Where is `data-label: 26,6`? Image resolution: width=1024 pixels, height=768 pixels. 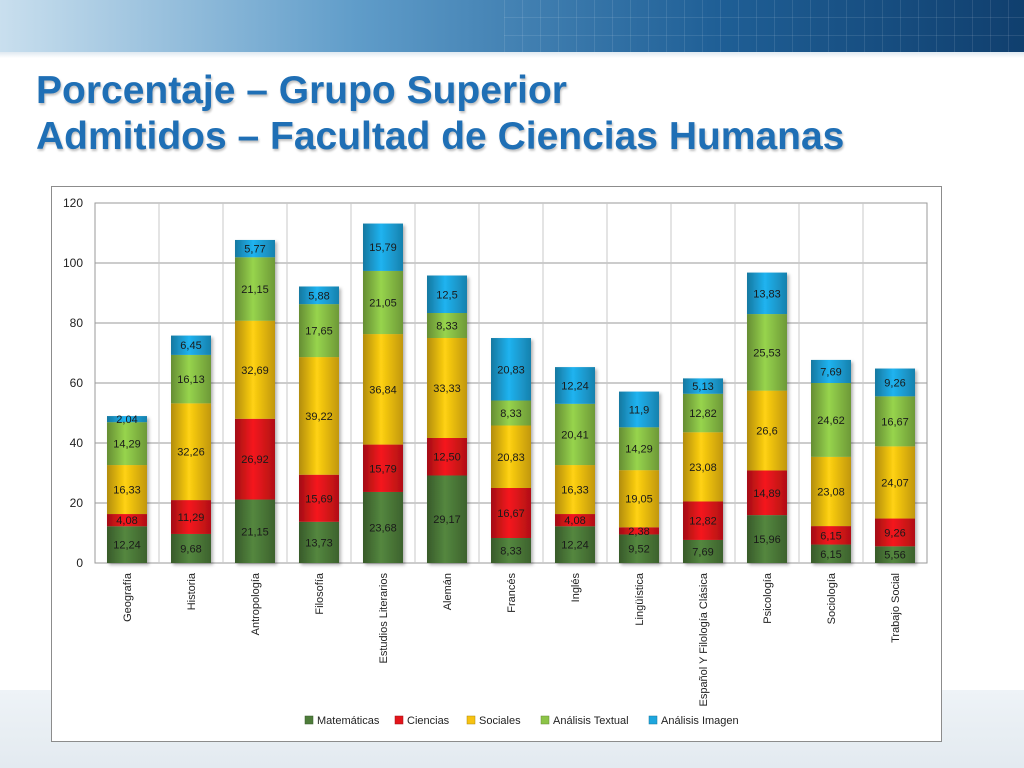
data-label: 26,6 is located at coordinates (766, 432).